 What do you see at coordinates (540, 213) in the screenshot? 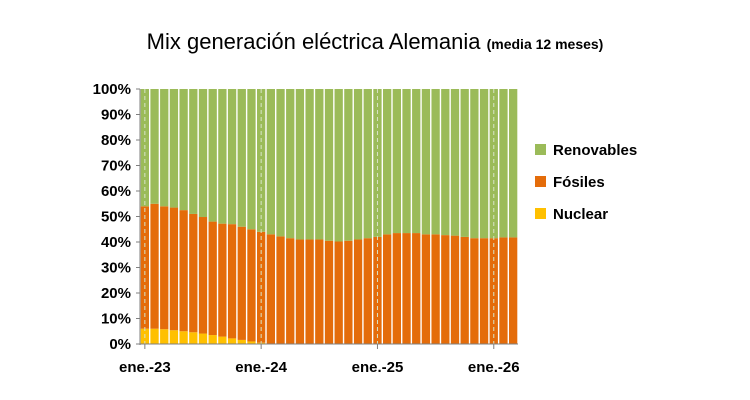
I see `legend-swatch-nuclear` at bounding box center [540, 213].